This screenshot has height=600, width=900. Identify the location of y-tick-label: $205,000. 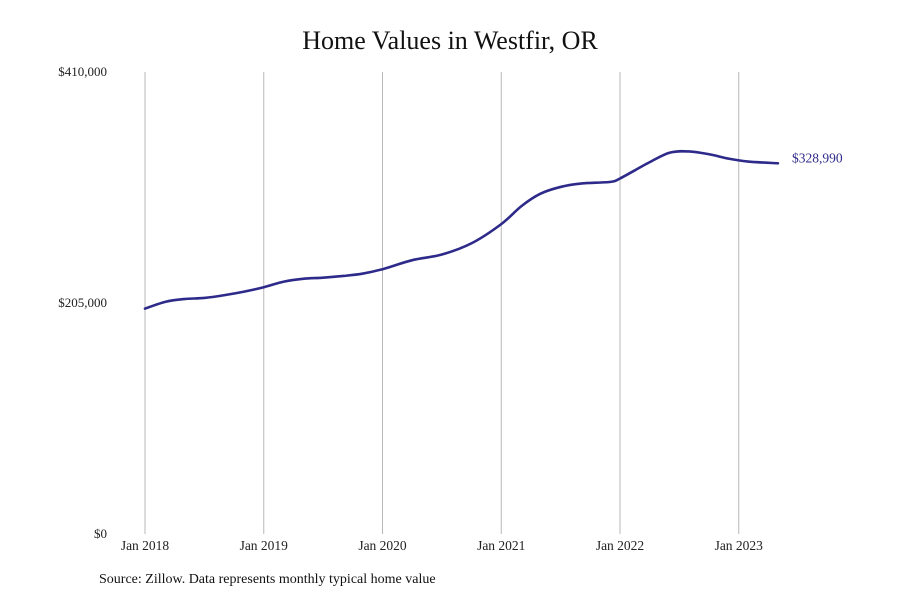
(82, 302).